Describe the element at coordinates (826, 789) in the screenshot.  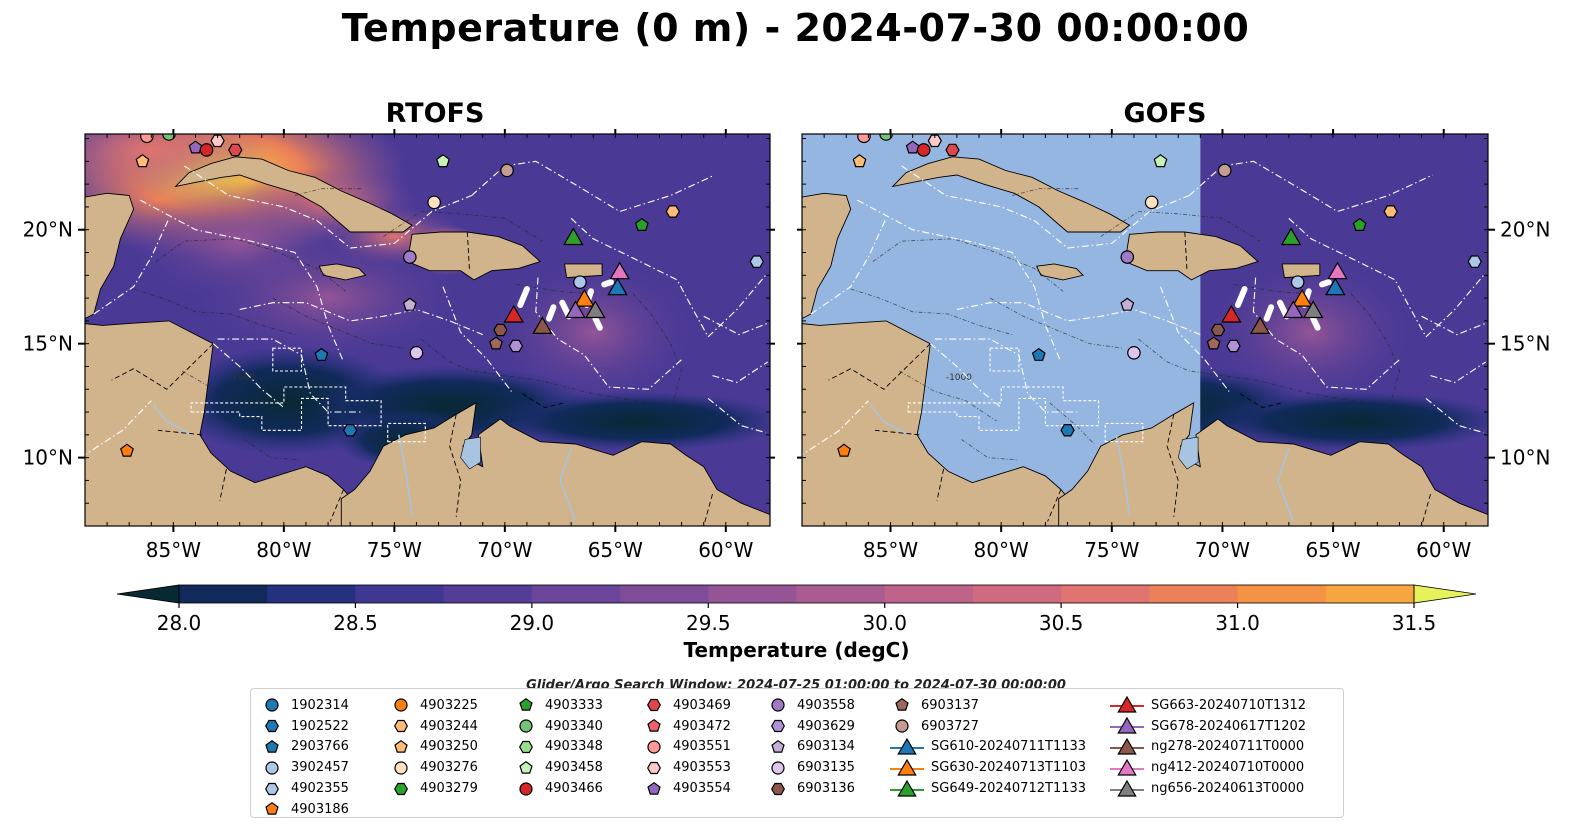
I see `legend-label: 6903136` at that location.